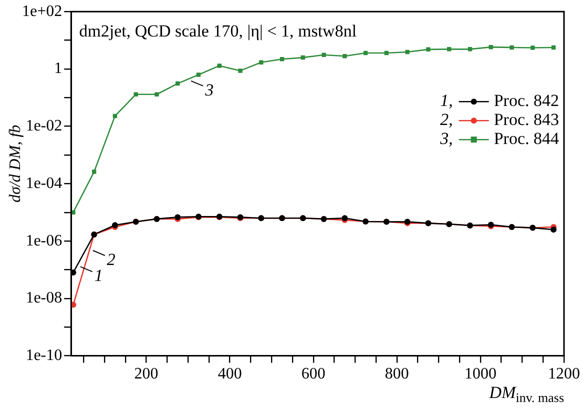  What do you see at coordinates (44, 355) in the screenshot?
I see `y-tick-label: 1e-10` at bounding box center [44, 355].